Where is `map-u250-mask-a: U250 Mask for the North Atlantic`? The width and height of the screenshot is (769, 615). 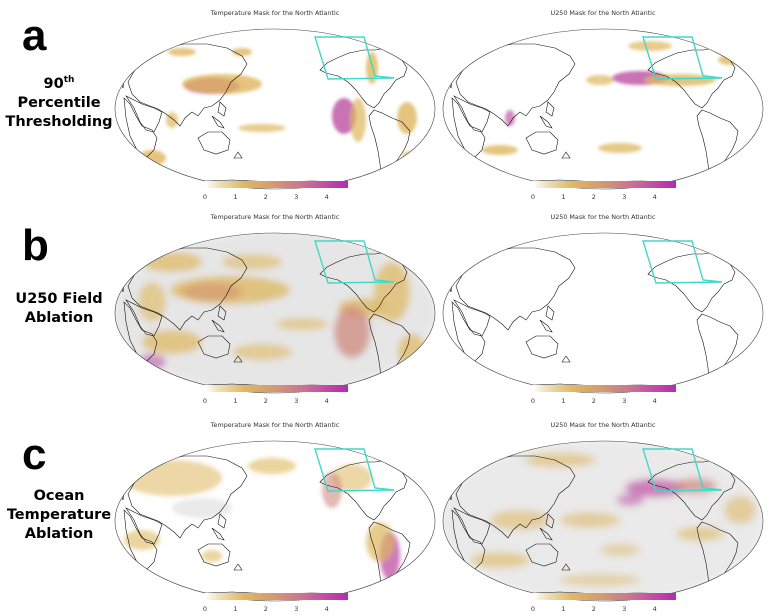
map-u250-mask-a: U250 Mask for the North Atlantic is located at coordinates (603, 99).